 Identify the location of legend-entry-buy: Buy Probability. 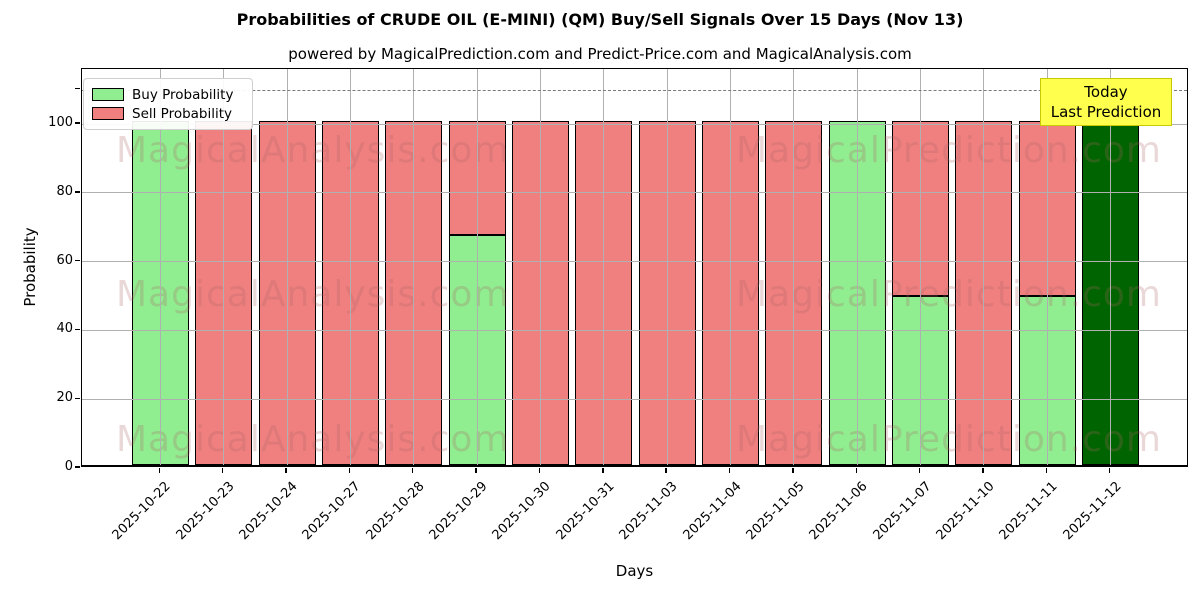
(167, 94).